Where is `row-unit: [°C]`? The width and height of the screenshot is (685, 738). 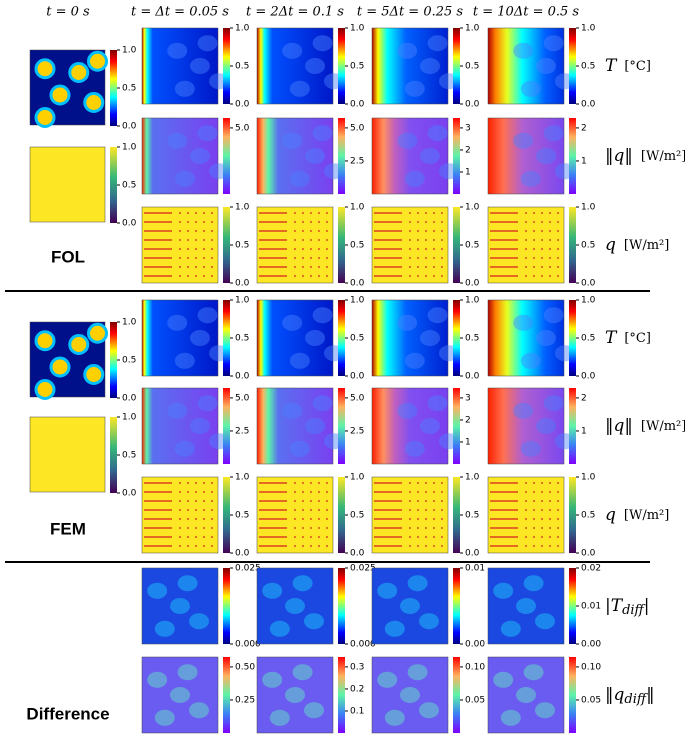
row-unit: [°C] is located at coordinates (637, 66).